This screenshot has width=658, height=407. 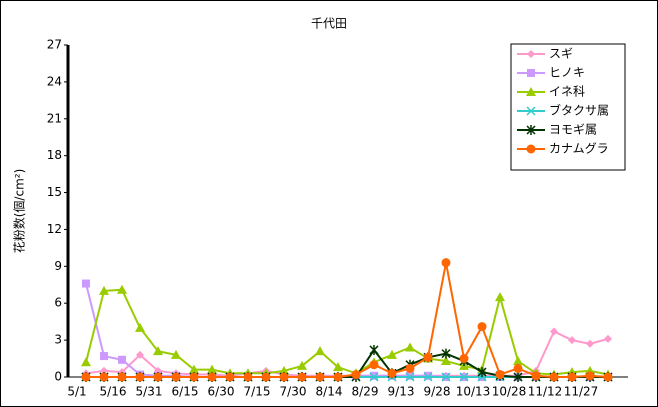 I want to click on x-tick-label: 8/29, so click(x=365, y=392).